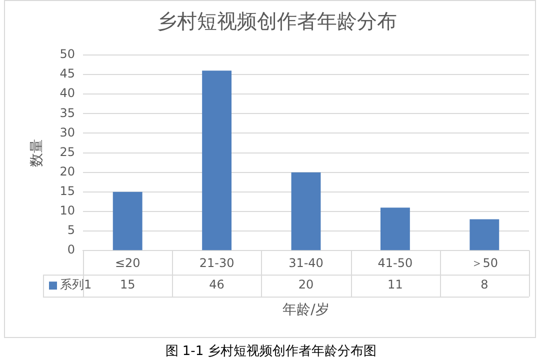 This screenshot has width=542, height=364. What do you see at coordinates (67, 73) in the screenshot?
I see `y-tick-label: 45` at bounding box center [67, 73].